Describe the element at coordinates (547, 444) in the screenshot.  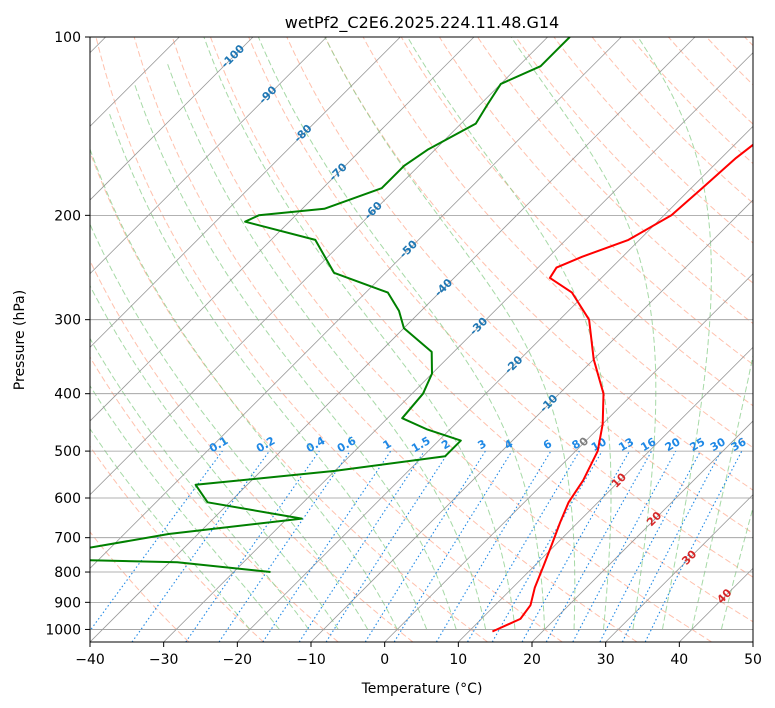
I see `mixing-ratio-label: 6` at that location.